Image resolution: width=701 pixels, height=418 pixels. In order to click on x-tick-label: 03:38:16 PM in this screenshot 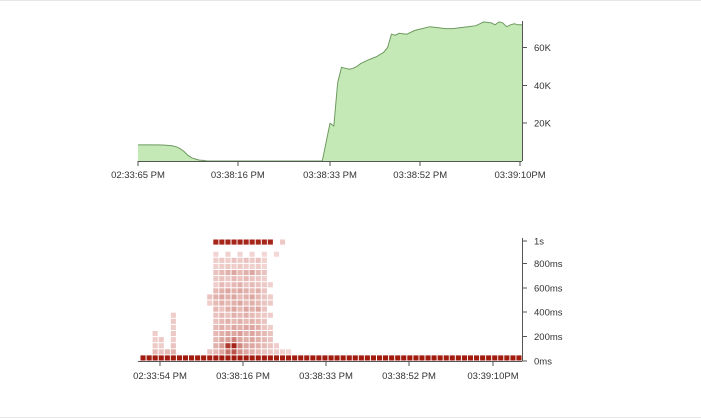, I will do `click(238, 175)`.